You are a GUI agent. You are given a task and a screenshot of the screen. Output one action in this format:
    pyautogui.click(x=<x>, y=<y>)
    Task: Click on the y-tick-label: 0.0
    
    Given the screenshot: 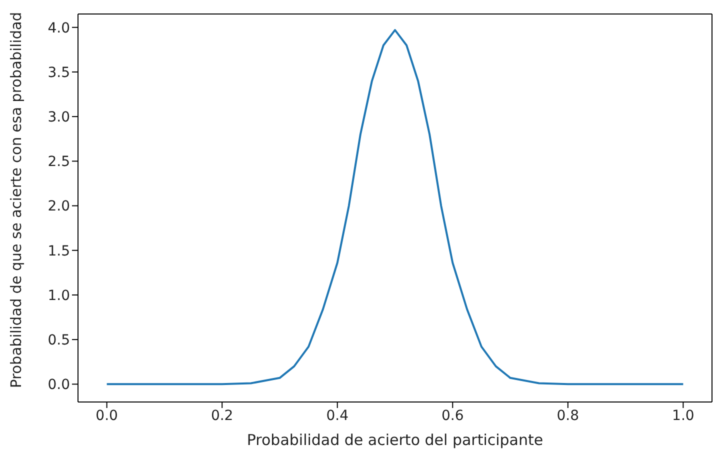 What is the action you would take?
    pyautogui.click(x=59, y=385)
    